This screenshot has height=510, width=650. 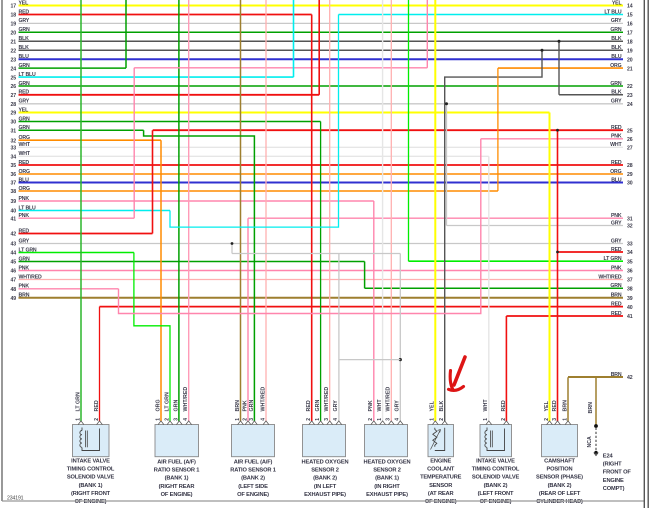 What do you see at coordinates (14, 51) in the screenshot?
I see `svg-text: 22` at bounding box center [14, 51].